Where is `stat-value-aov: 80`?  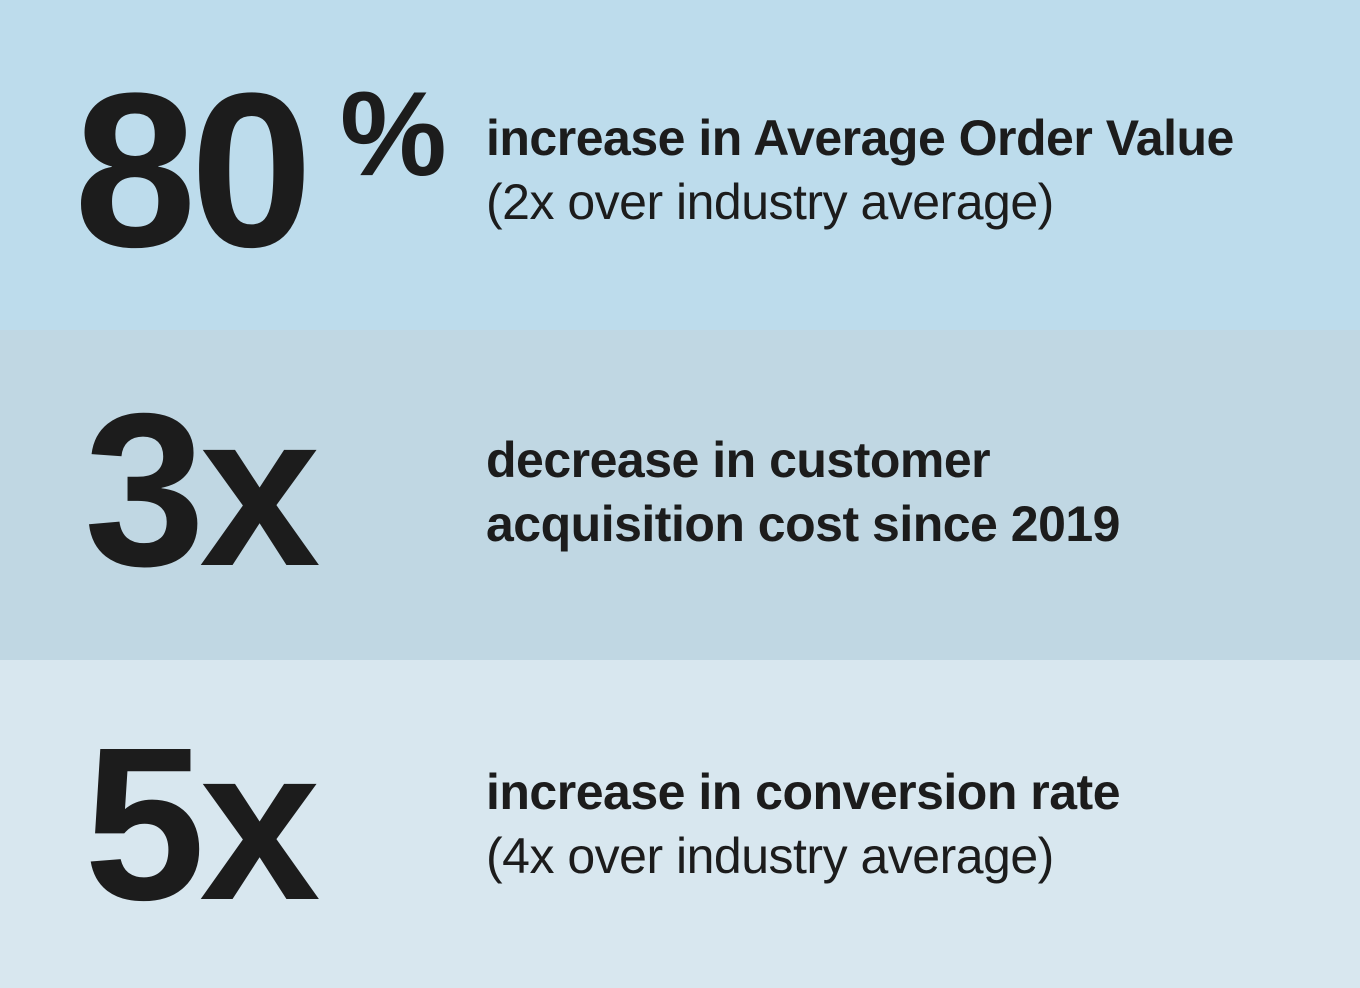
stat-value-aov: 80 is located at coordinates (193, 170).